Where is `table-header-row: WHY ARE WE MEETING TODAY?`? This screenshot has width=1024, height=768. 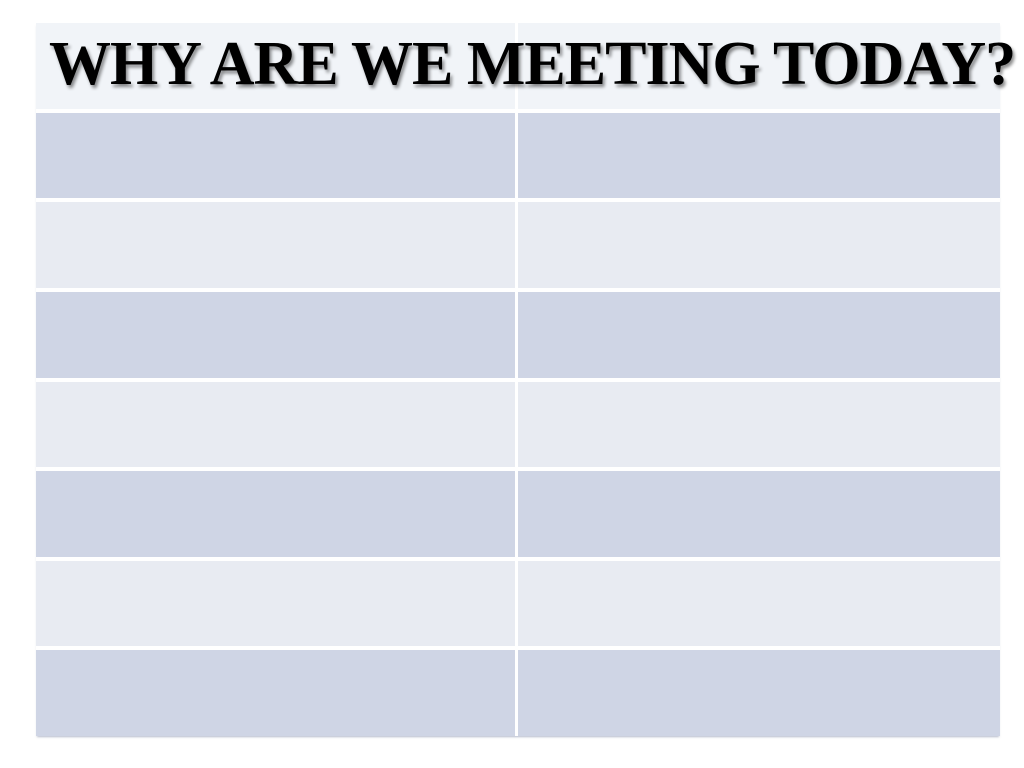 table-header-row: WHY ARE WE MEETING TODAY? is located at coordinates (526, 66).